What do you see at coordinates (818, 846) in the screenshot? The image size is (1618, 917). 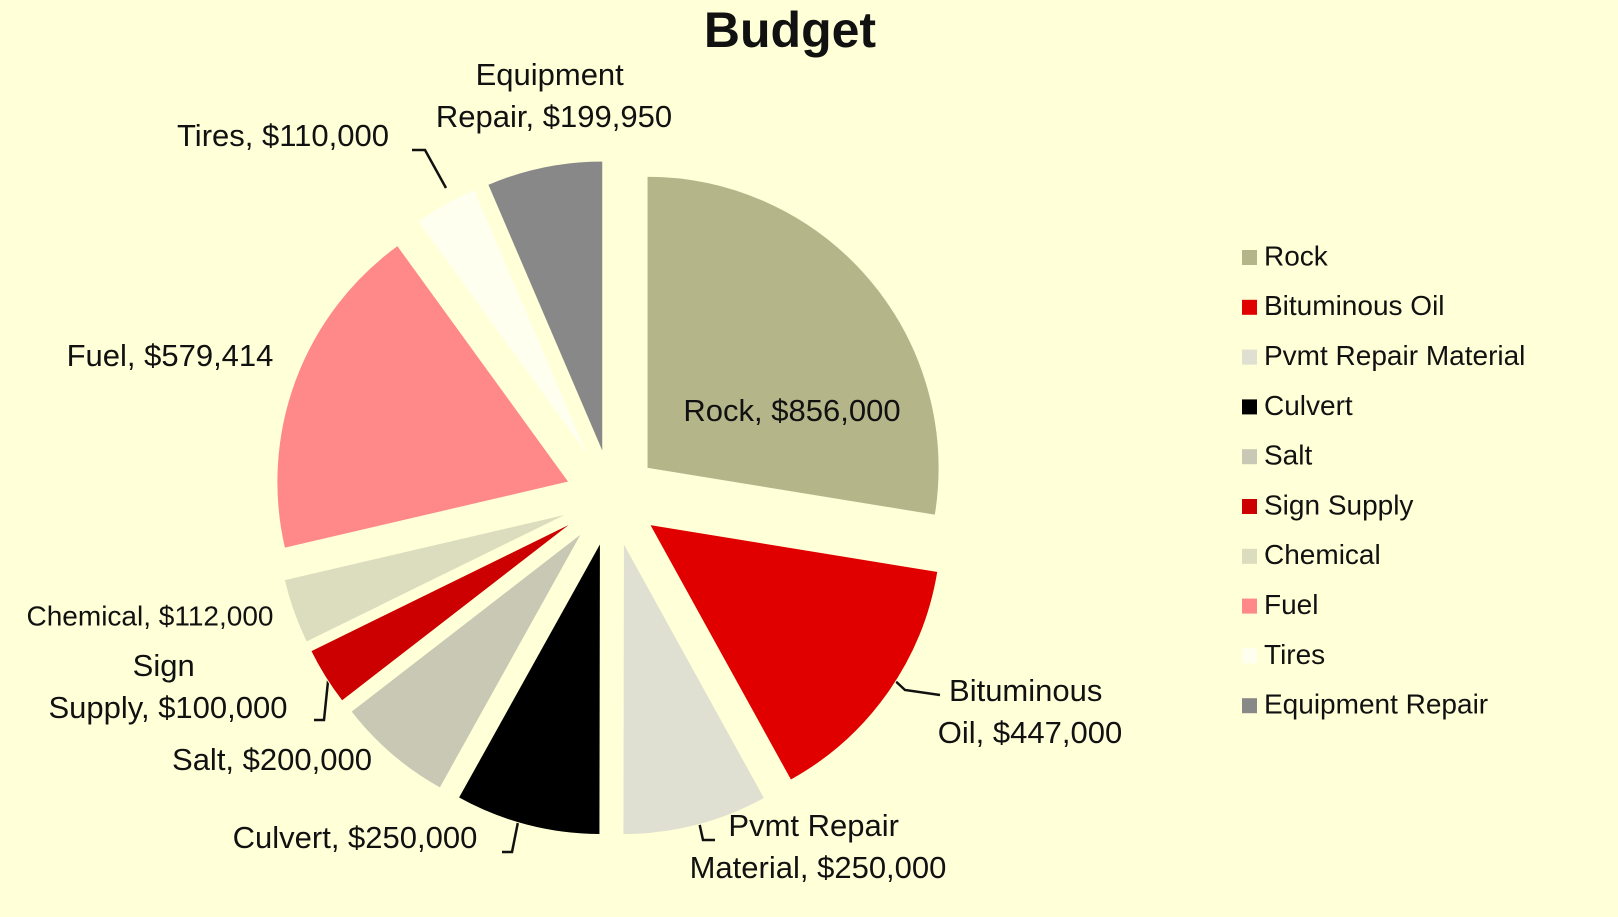 I see `data-label: Pvmt Repair Material, $250,000` at bounding box center [818, 846].